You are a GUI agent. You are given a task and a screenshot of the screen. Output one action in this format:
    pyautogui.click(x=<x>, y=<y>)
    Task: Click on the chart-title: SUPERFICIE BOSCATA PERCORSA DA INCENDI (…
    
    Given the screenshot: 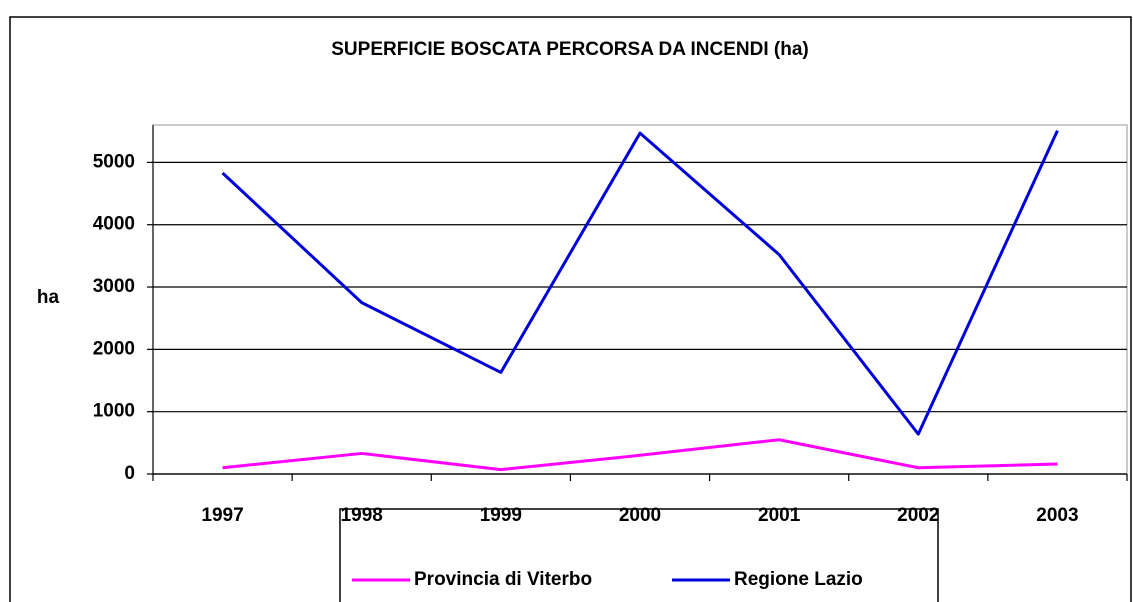 What is the action you would take?
    pyautogui.click(x=570, y=49)
    